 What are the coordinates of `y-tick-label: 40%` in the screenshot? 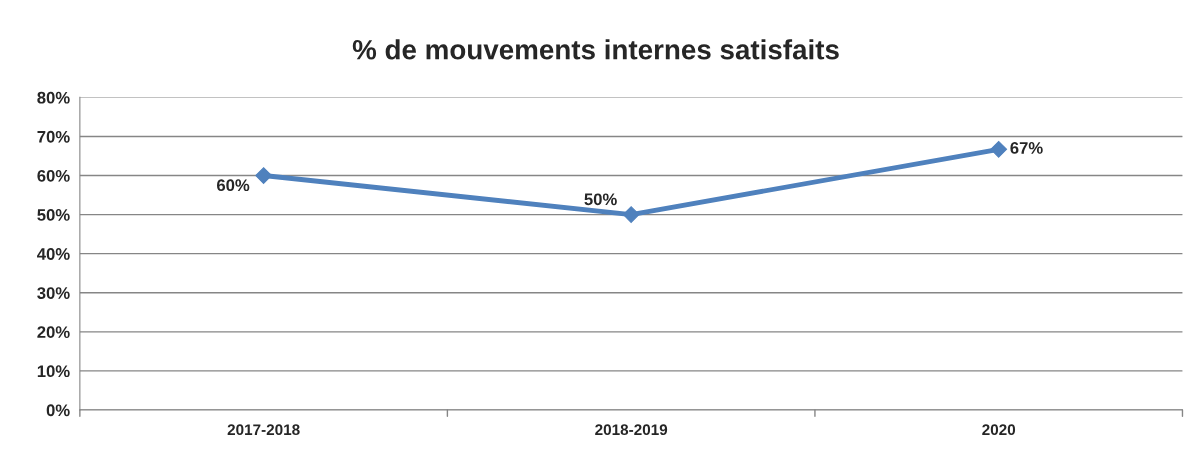 It's located at (53, 254).